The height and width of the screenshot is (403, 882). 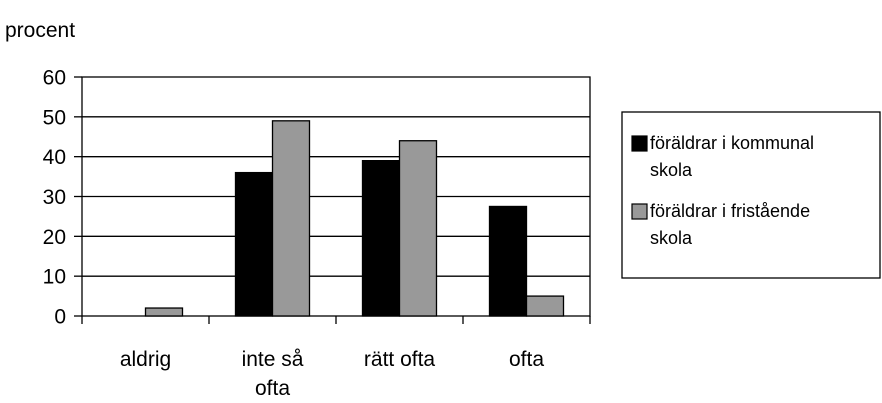 What do you see at coordinates (60, 317) in the screenshot?
I see `y-tick-label: 0` at bounding box center [60, 317].